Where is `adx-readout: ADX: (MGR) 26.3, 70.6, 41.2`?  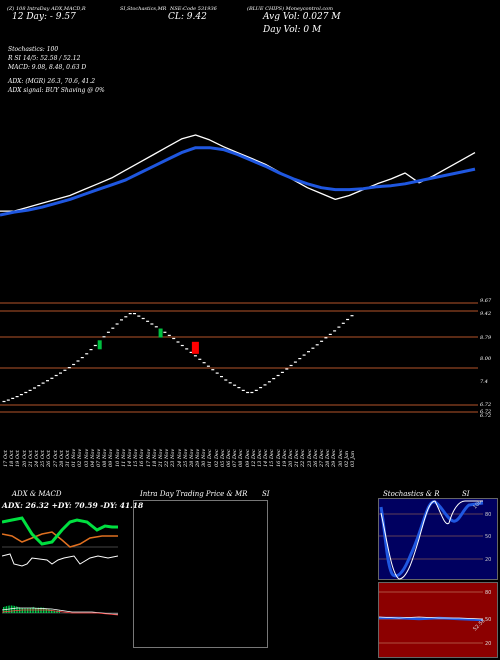
adx-readout: ADX: (MGR) 26.3, 70.6, 41.2 is located at coordinates (52, 81).